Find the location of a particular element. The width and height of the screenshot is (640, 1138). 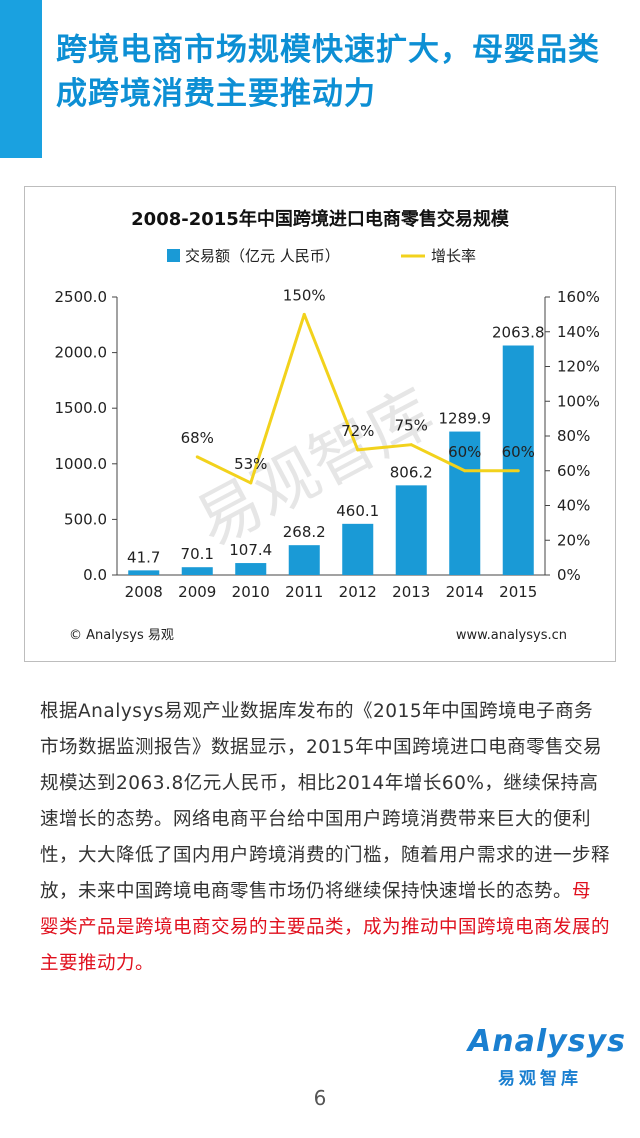

bar-value-label: 806.2 is located at coordinates (411, 472).